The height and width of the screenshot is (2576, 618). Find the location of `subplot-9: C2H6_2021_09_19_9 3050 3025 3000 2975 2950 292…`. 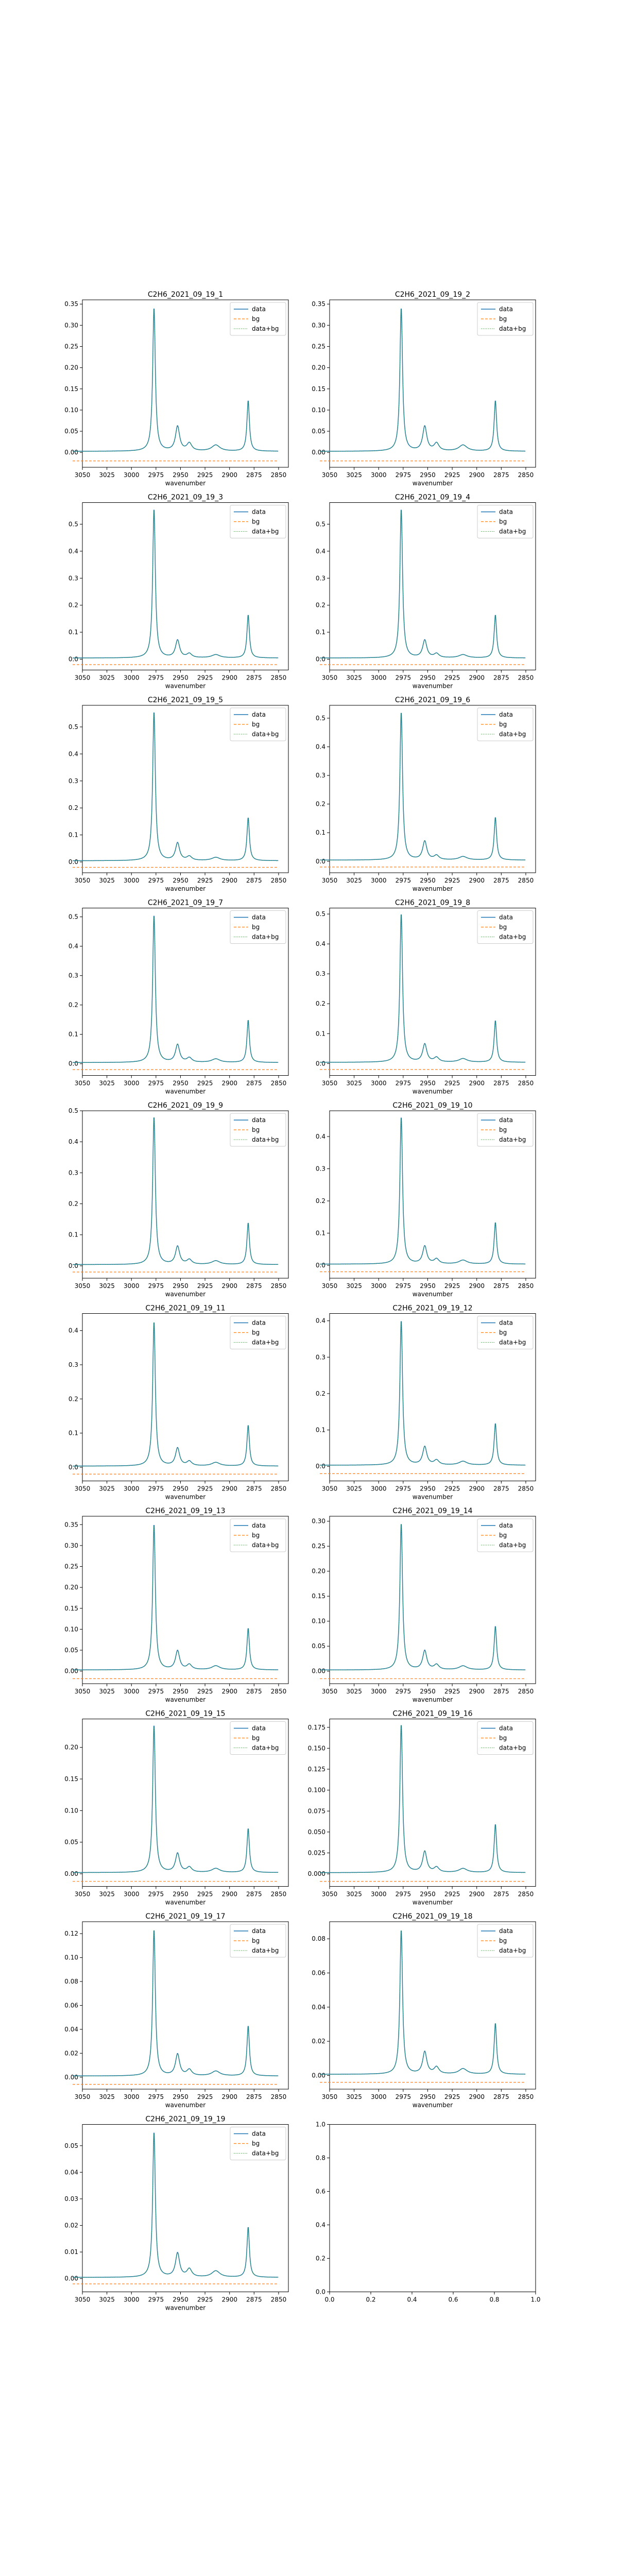

subplot-9: C2H6_2021_09_19_9 3050 3025 3000 2975 2950 292… is located at coordinates (178, 1199).